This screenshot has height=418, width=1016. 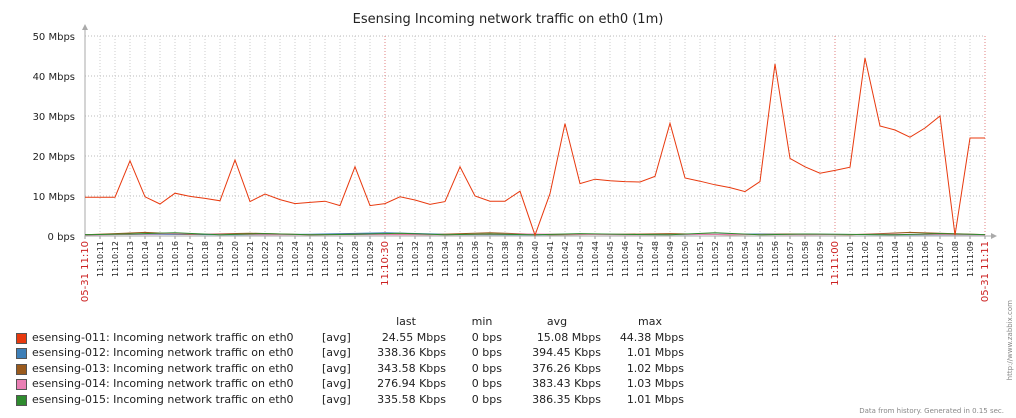 What do you see at coordinates (280, 259) in the screenshot?
I see `x-tick-label: 11:10:23` at bounding box center [280, 259].